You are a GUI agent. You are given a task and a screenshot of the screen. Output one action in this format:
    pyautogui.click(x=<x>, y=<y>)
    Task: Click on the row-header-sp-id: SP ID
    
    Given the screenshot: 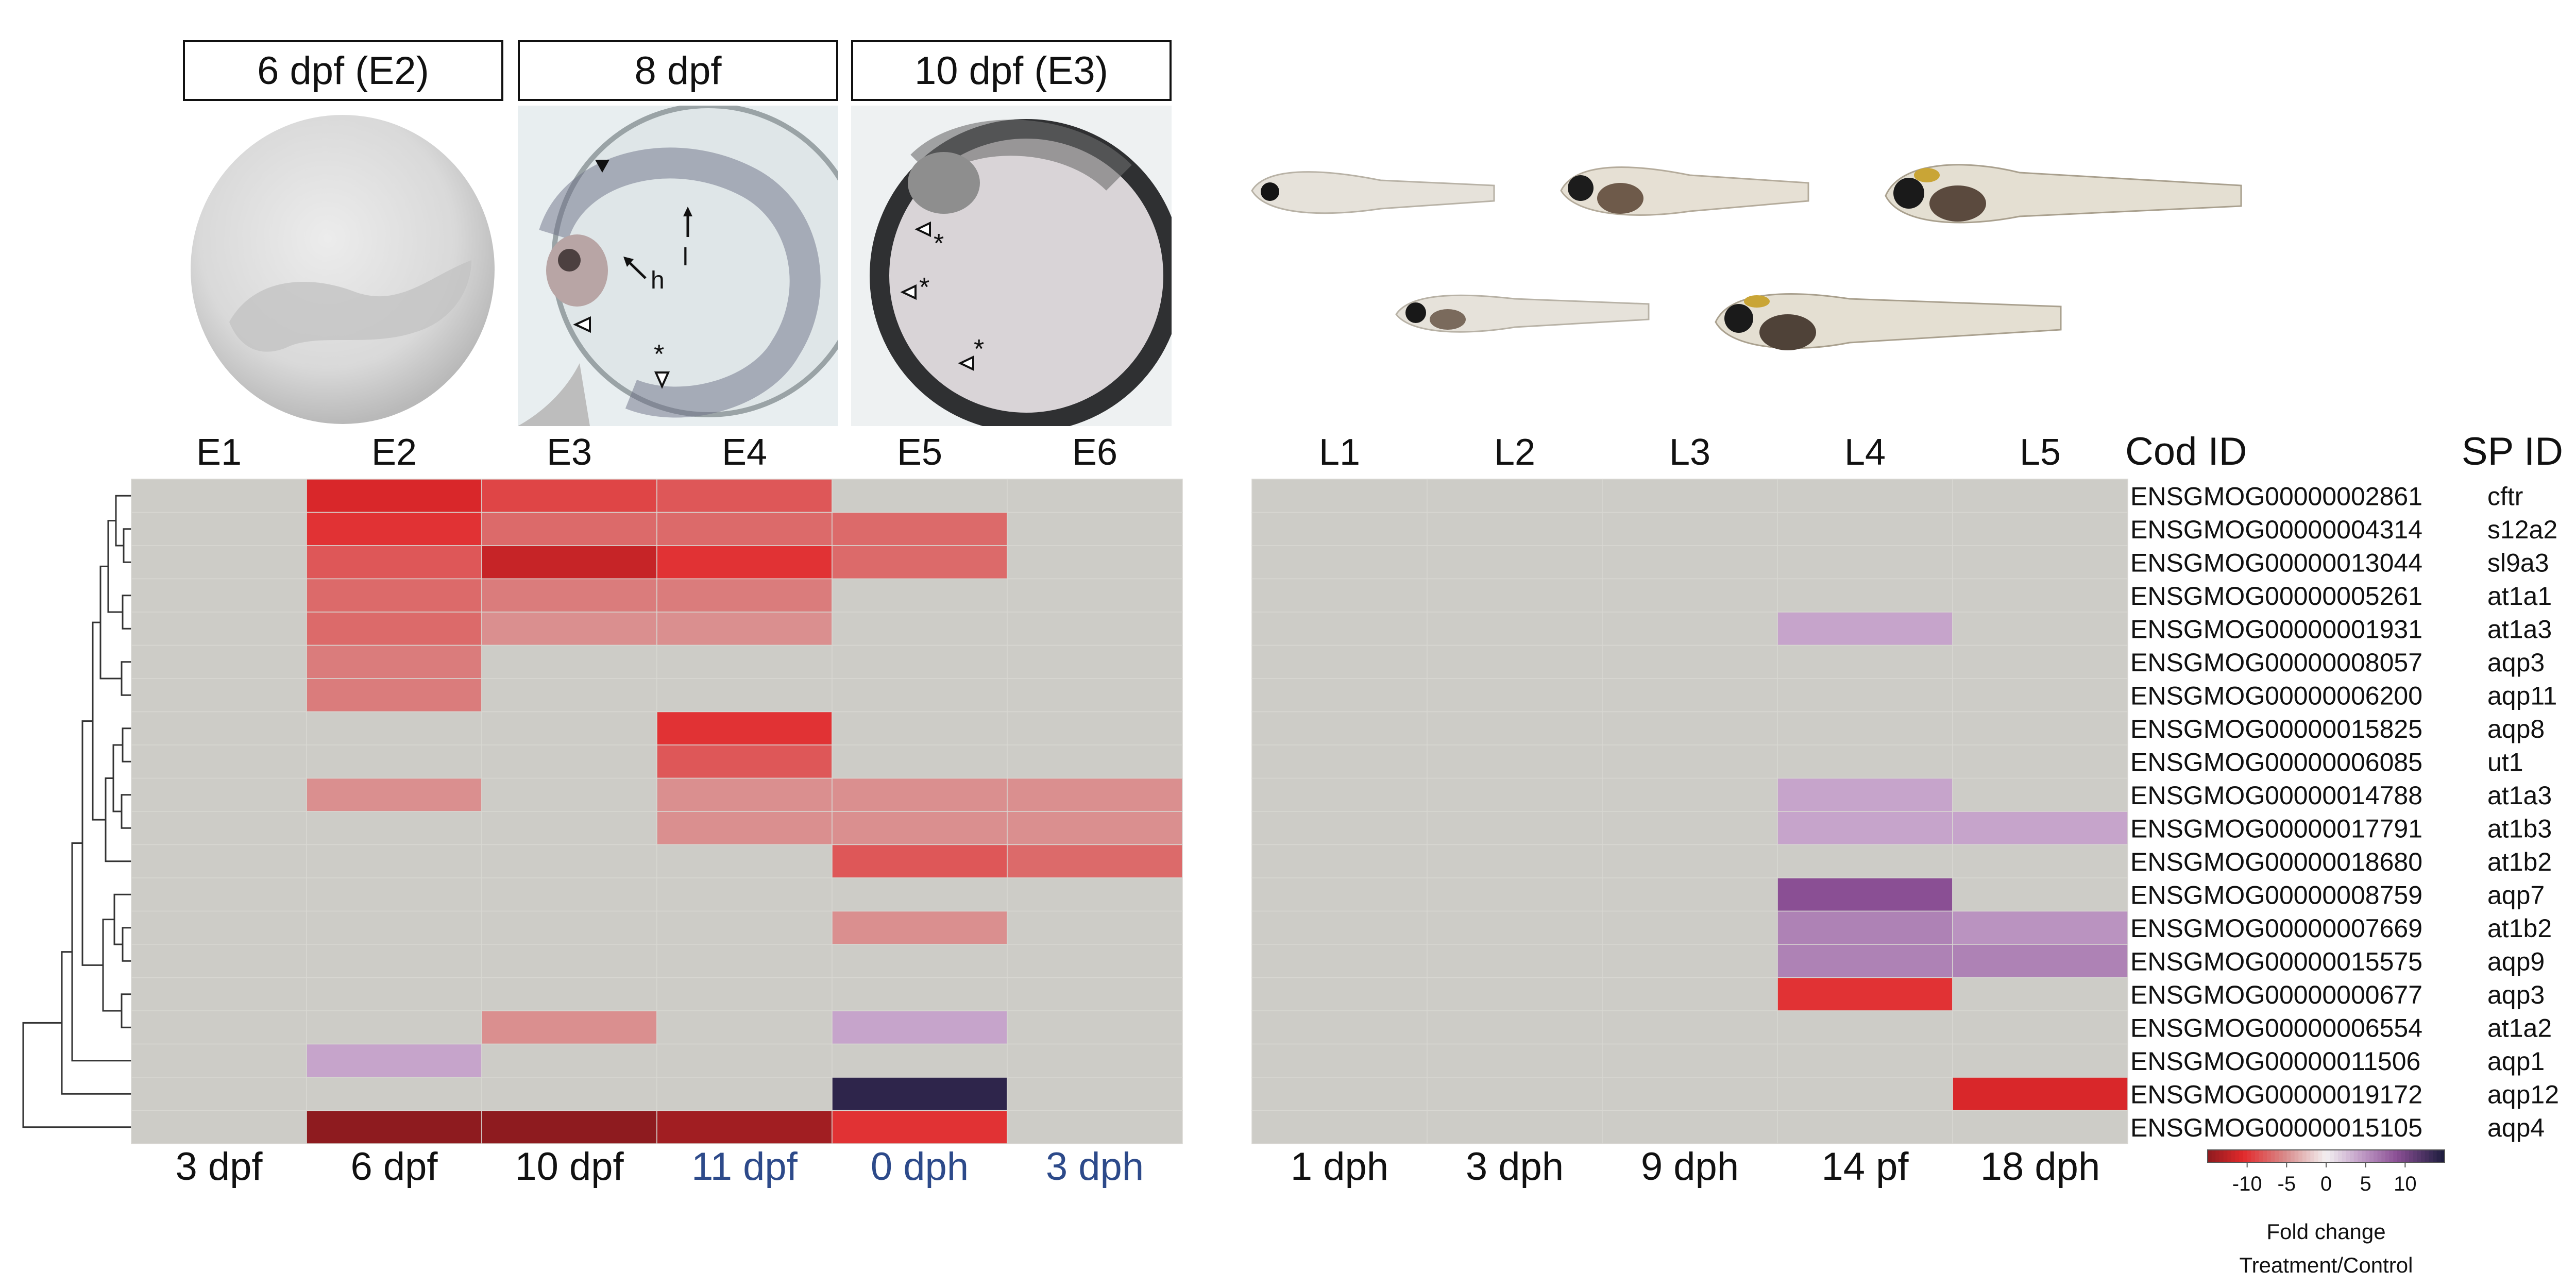 What is the action you would take?
    pyautogui.click(x=2512, y=452)
    